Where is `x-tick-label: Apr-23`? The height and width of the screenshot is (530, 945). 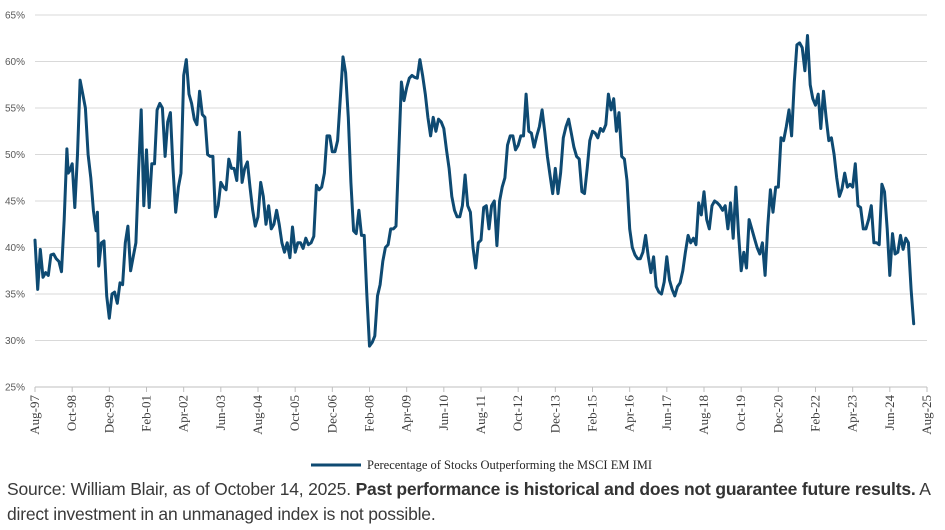 x-tick-label: Apr-23 is located at coordinates (852, 413).